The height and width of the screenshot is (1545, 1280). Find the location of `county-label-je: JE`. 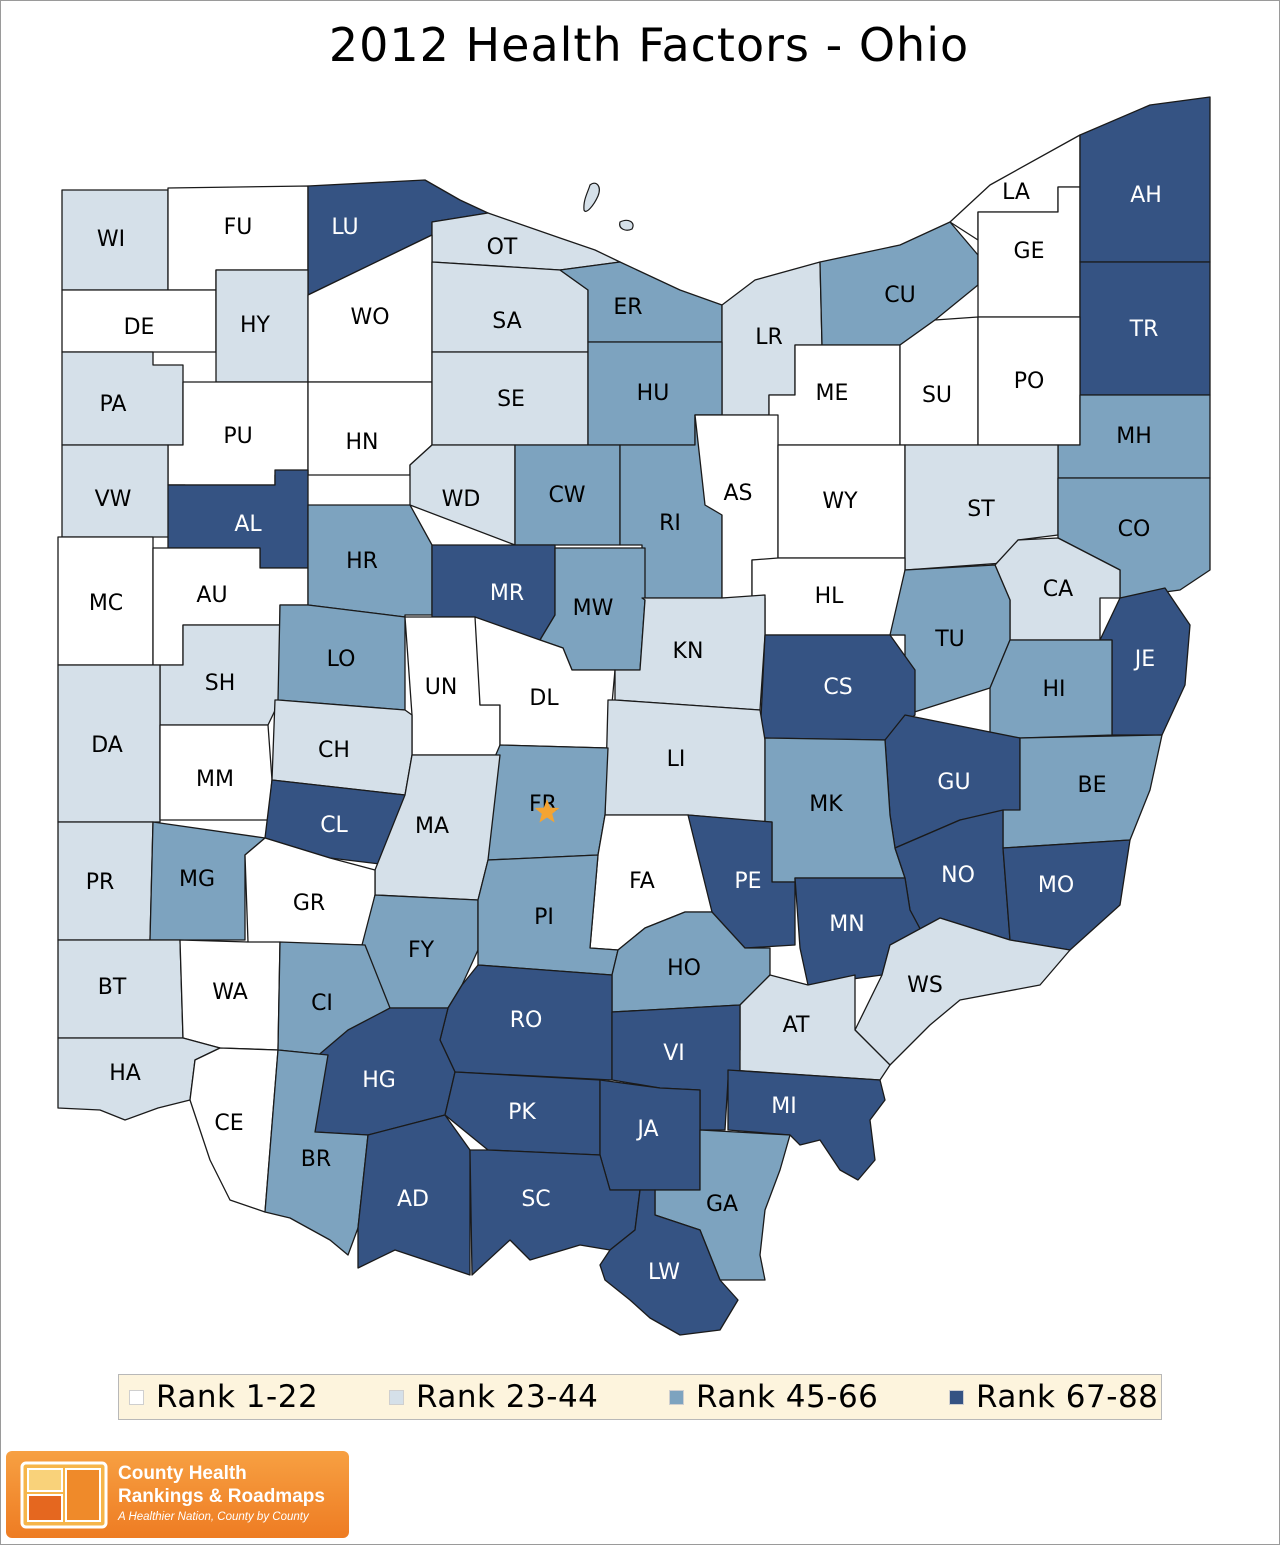

county-label-je: JE is located at coordinates (1144, 659).